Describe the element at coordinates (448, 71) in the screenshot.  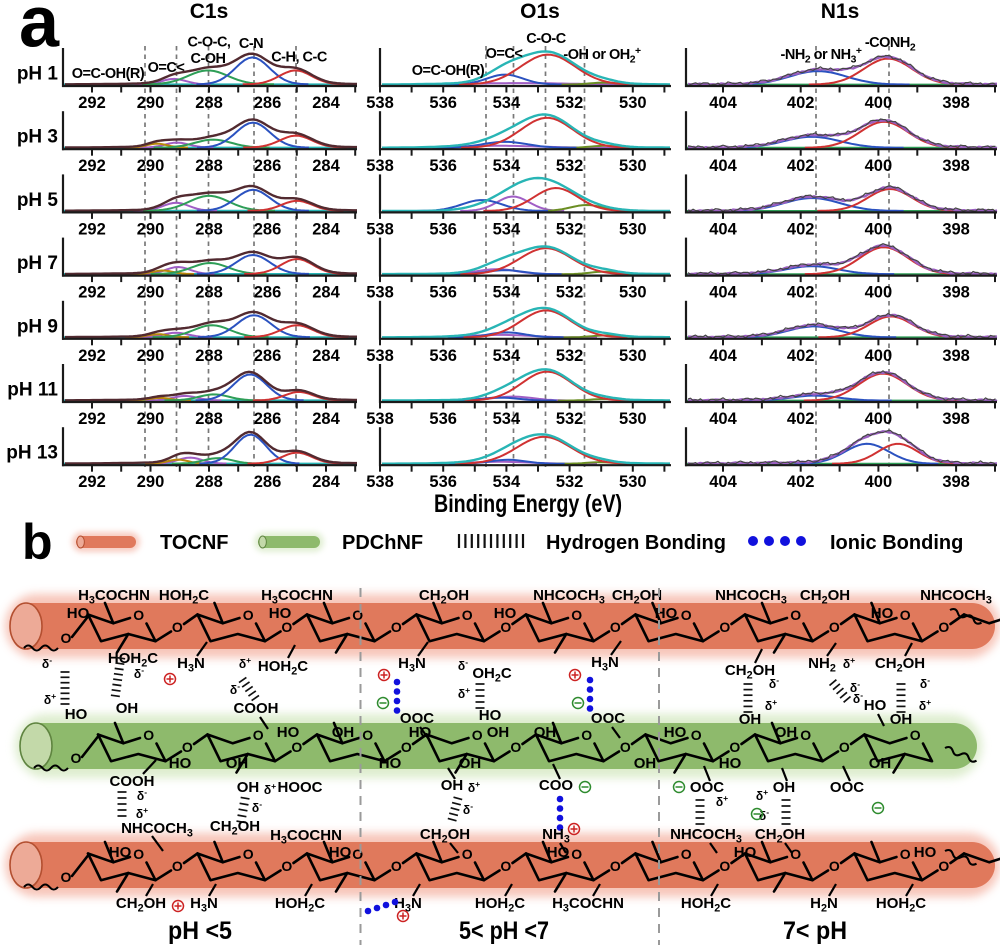
I see `svg-text: O=C-OH(R)` at that location.